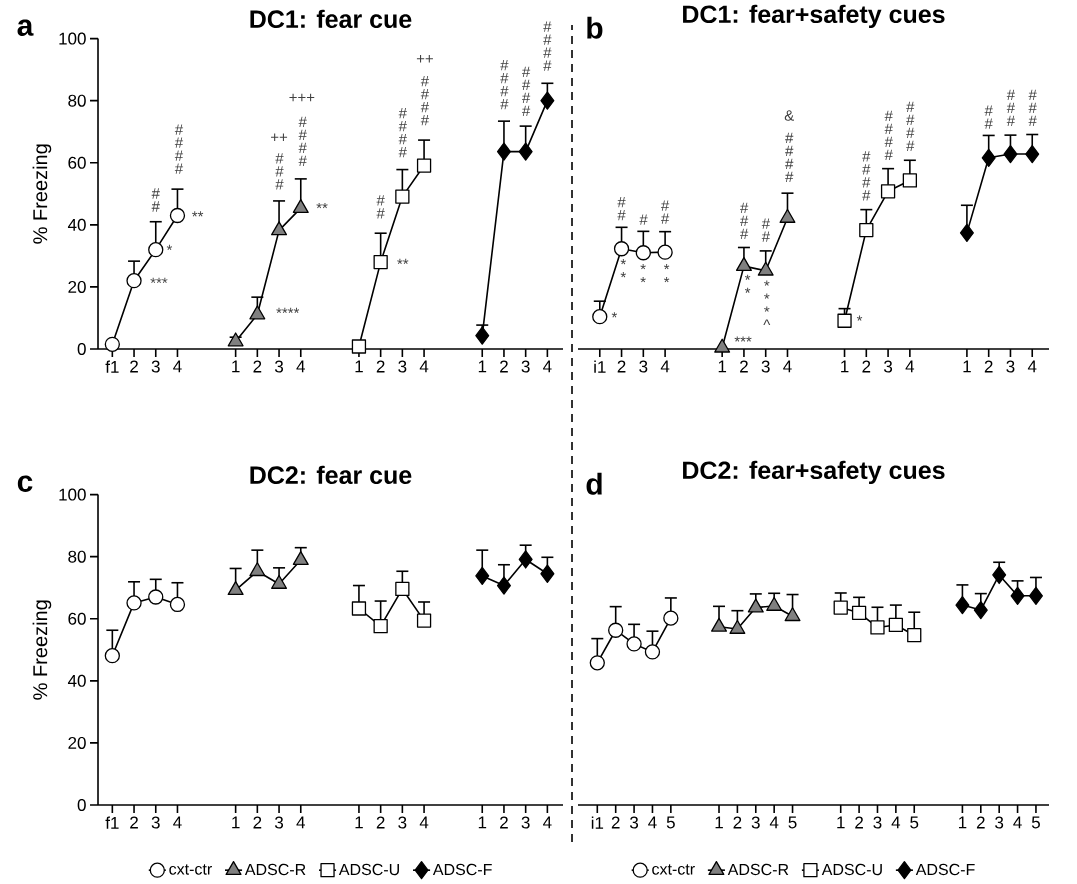  What do you see at coordinates (673, 869) in the screenshot?
I see `legend-label: cxt-ctr` at bounding box center [673, 869].